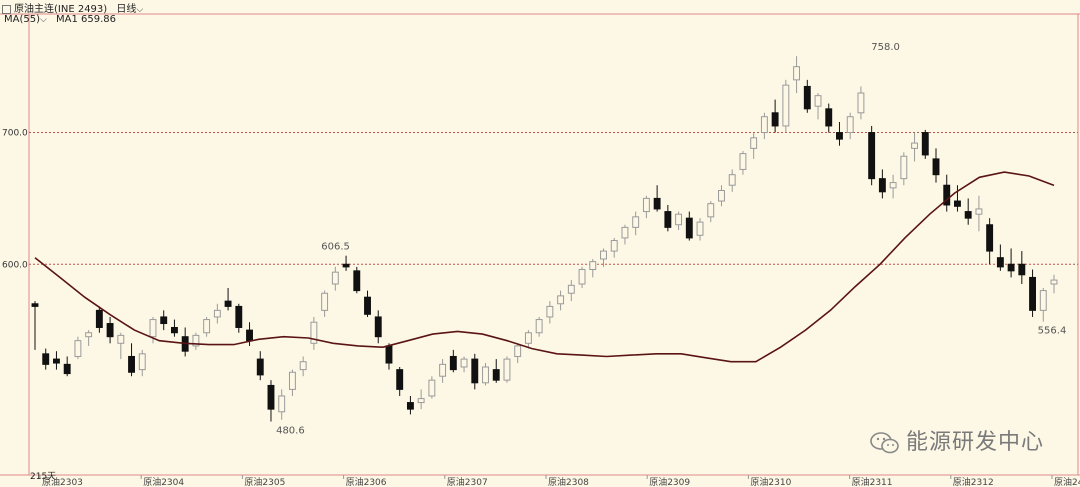  Describe the element at coordinates (60, 19) in the screenshot. I see `indicator-legend: MA(55)⌵ MA1 659.86` at that location.